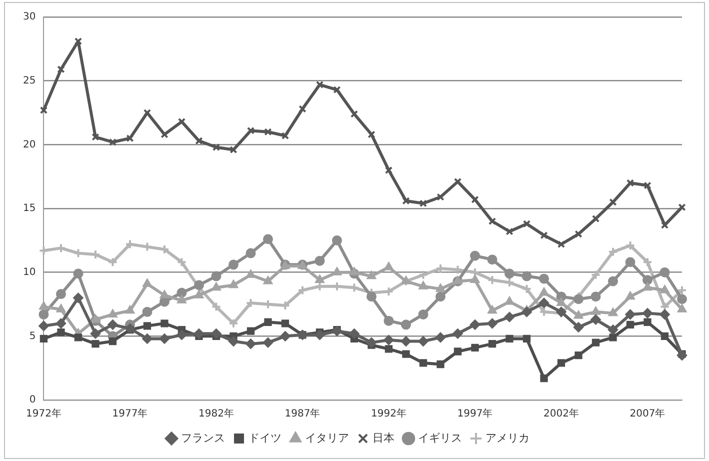 Image resolution: width=709 pixels, height=461 pixels. I want to click on y-tick-label: 30, so click(29, 17).